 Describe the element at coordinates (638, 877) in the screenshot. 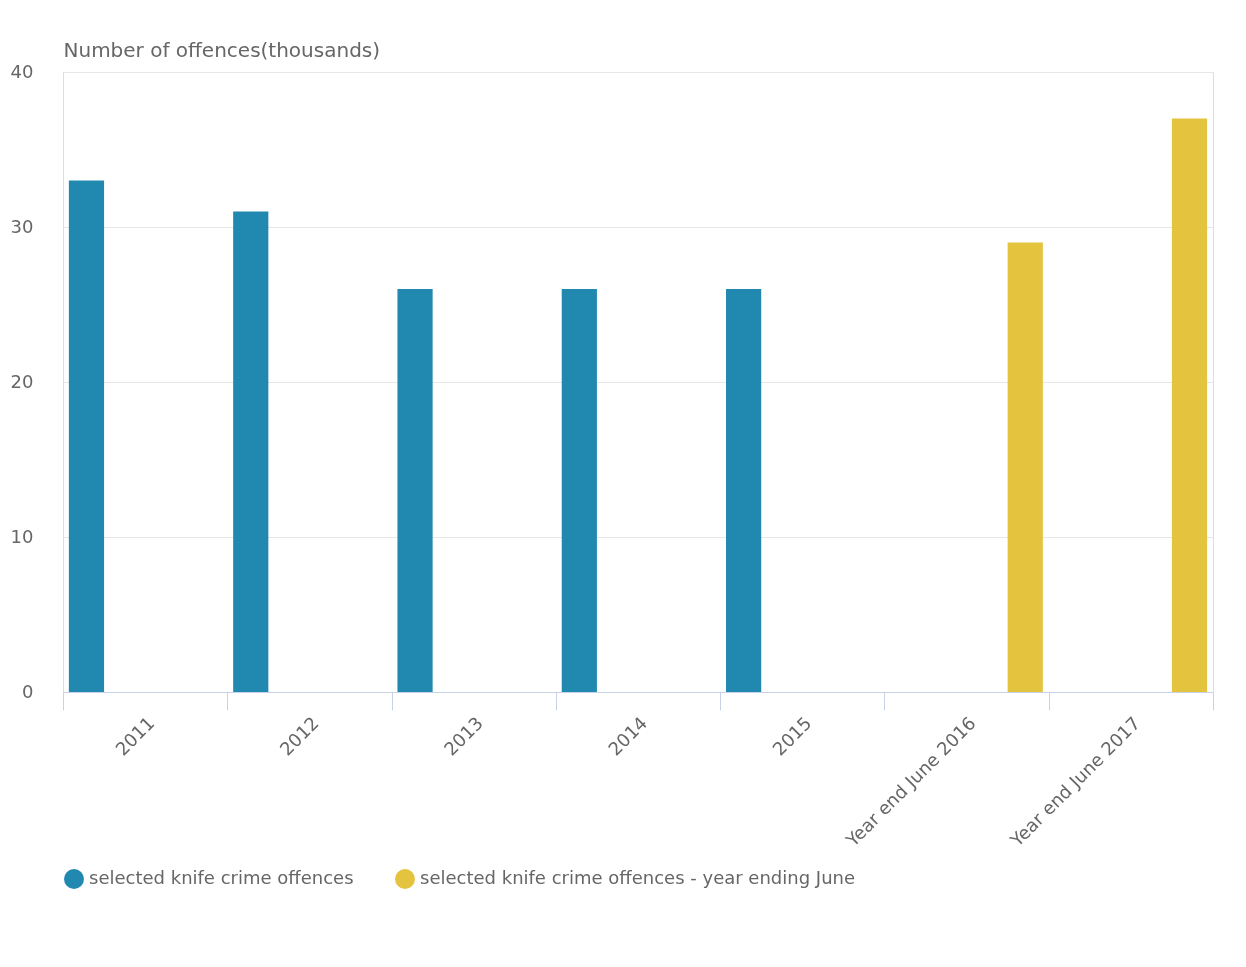

I see `legend-label: selected knife crime offences - year ending June` at that location.